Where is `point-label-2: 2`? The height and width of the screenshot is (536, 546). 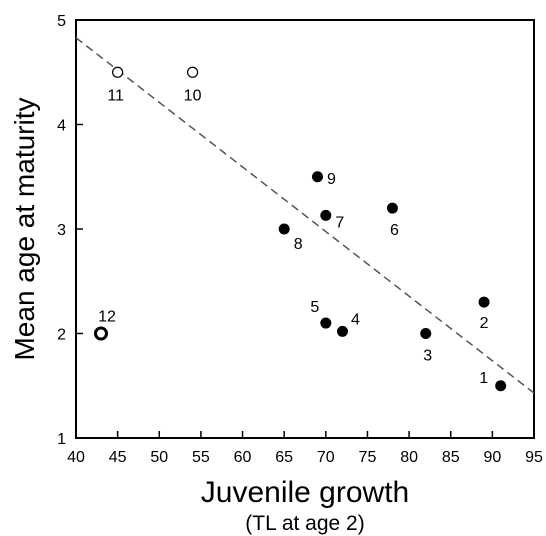
point-label-2: 2 is located at coordinates (484, 323).